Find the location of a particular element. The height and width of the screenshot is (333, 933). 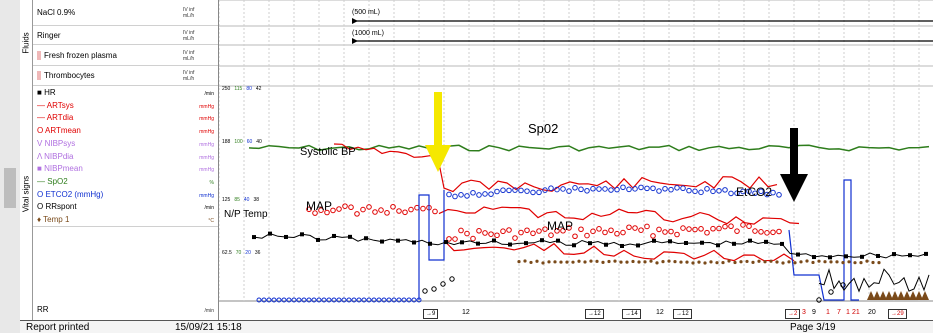

scroll-handle is located at coordinates (10, 188).